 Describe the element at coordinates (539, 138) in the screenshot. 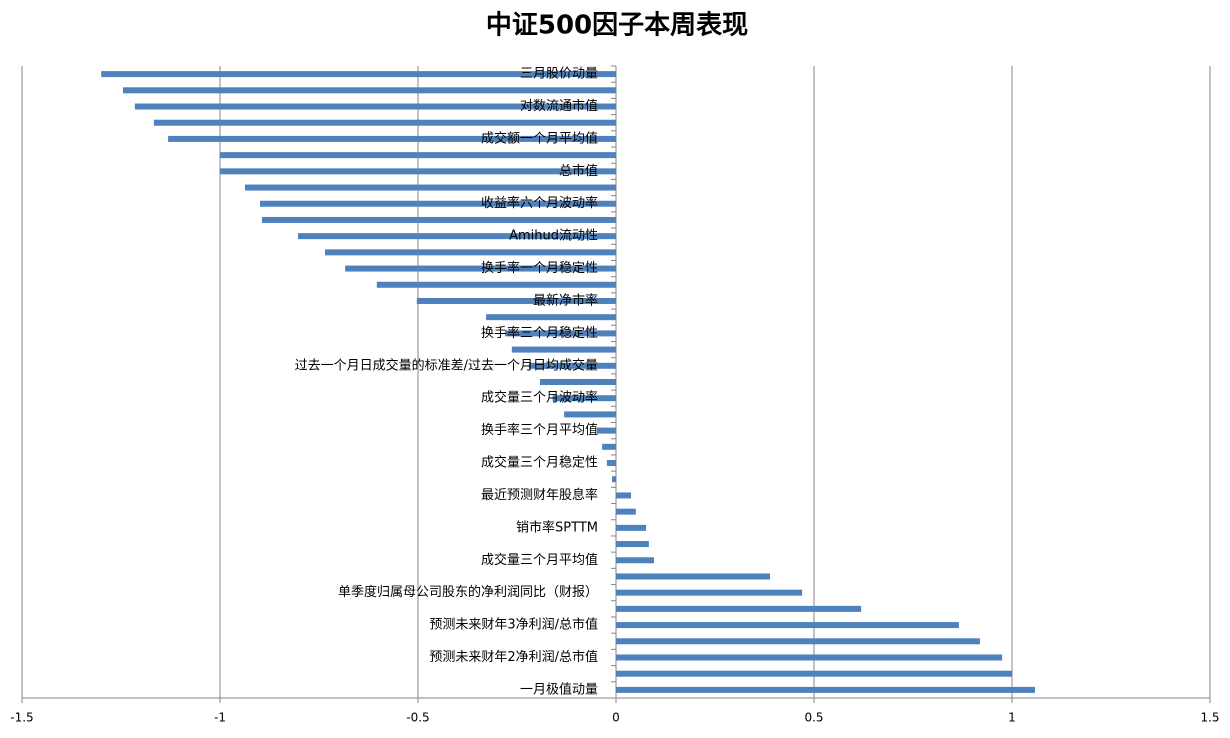

I see `y-tick-label: 成交额一个月平均值` at that location.